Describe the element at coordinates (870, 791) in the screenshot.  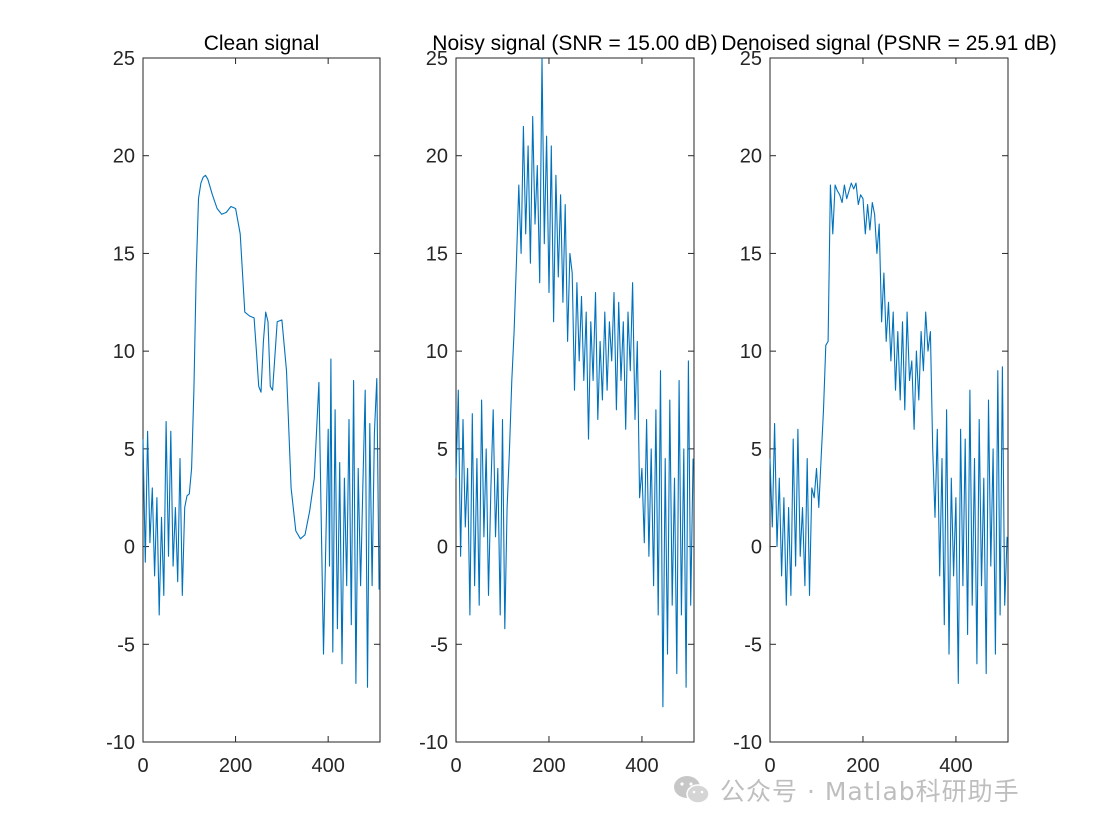
I see `watermark-text: 公众号 · Matlab科研助手` at that location.